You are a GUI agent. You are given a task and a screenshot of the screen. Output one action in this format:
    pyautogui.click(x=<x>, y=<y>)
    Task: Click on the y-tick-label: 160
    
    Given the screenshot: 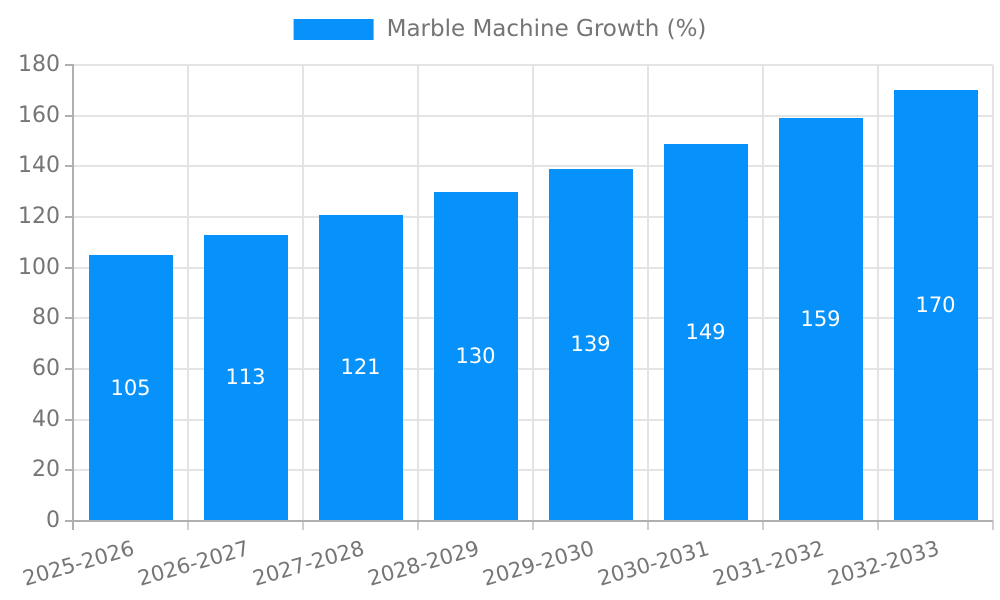 What is the action you would take?
    pyautogui.click(x=39, y=115)
    